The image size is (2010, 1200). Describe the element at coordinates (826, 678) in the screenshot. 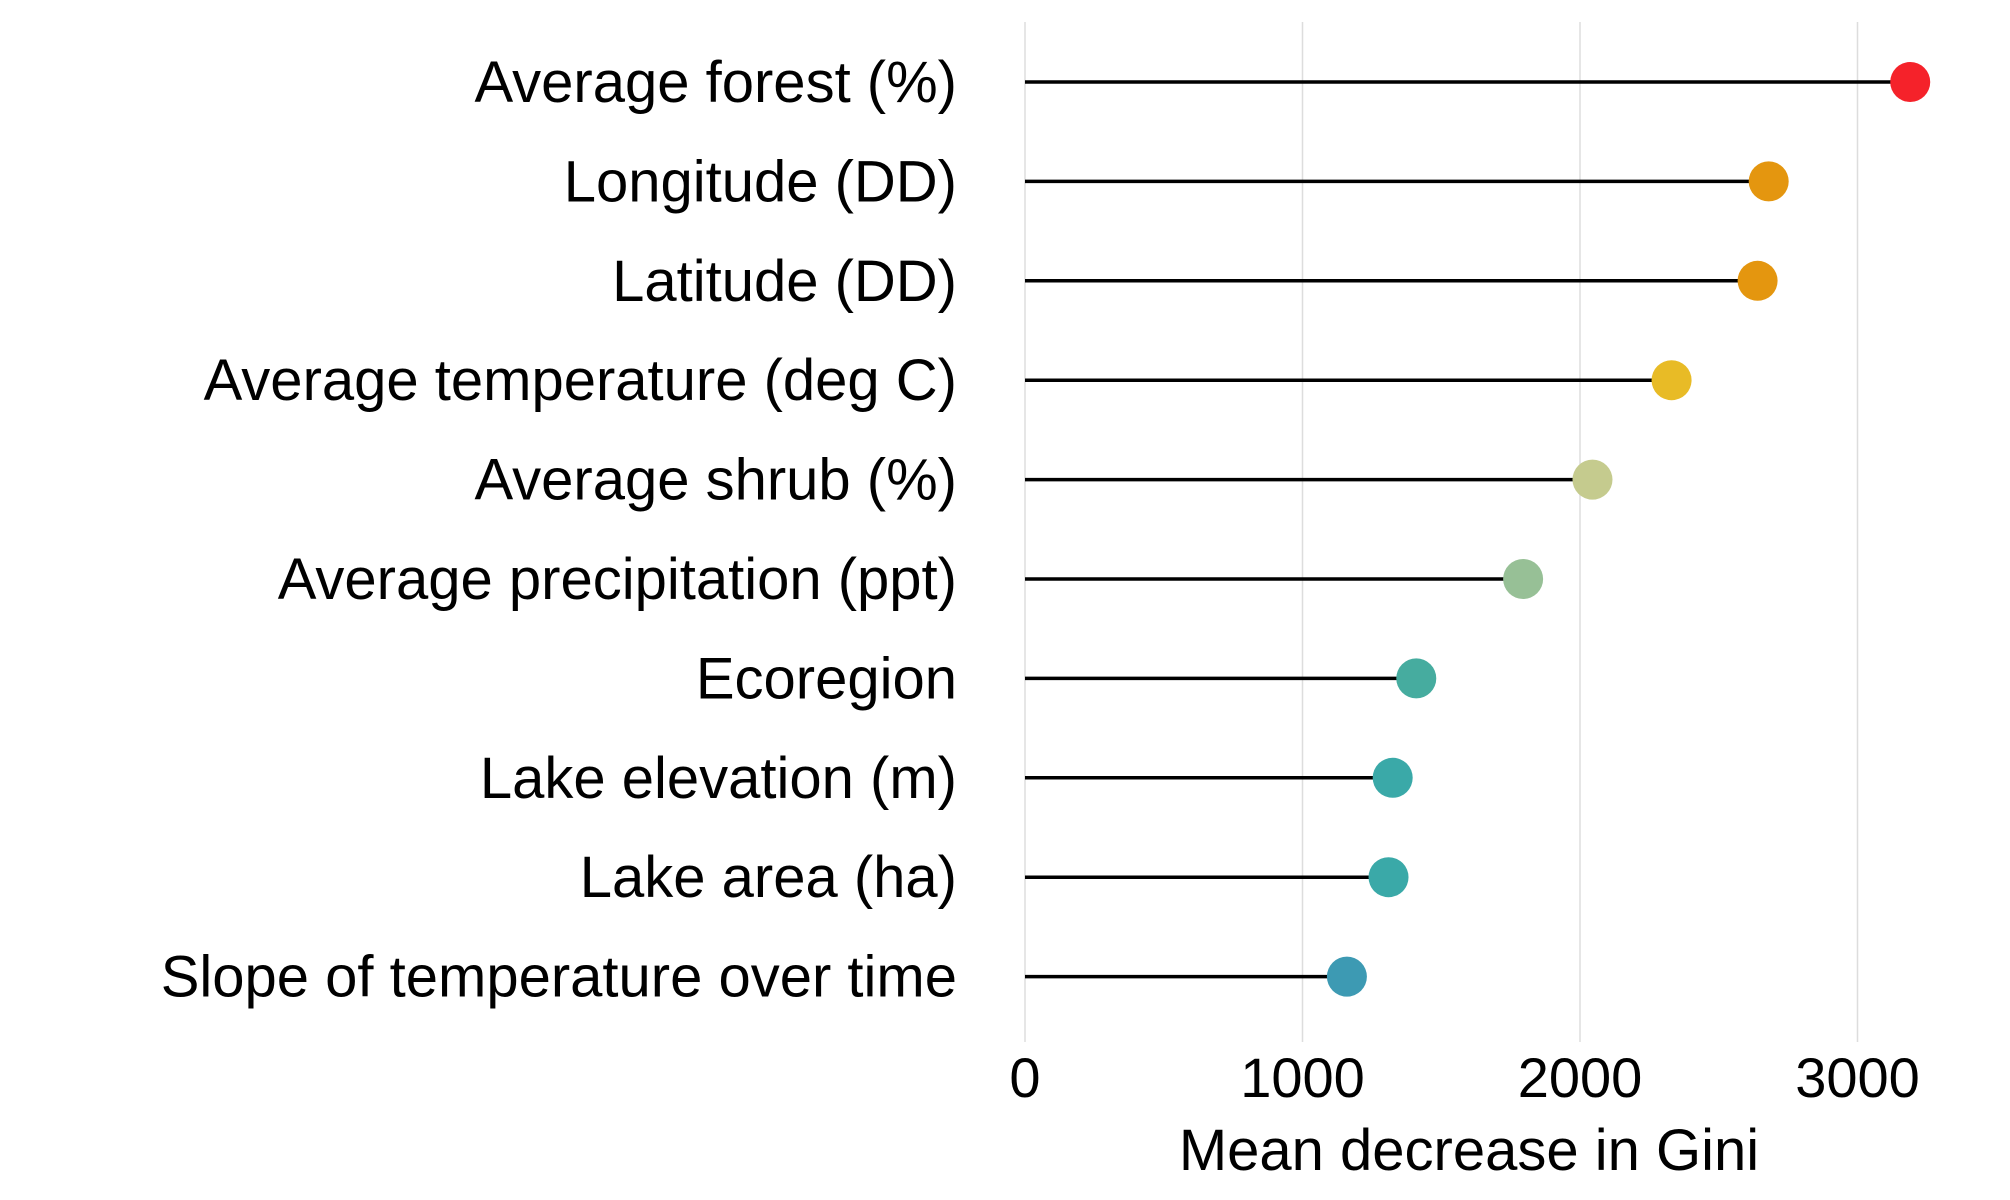

I see `category-label: Ecoregion` at that location.